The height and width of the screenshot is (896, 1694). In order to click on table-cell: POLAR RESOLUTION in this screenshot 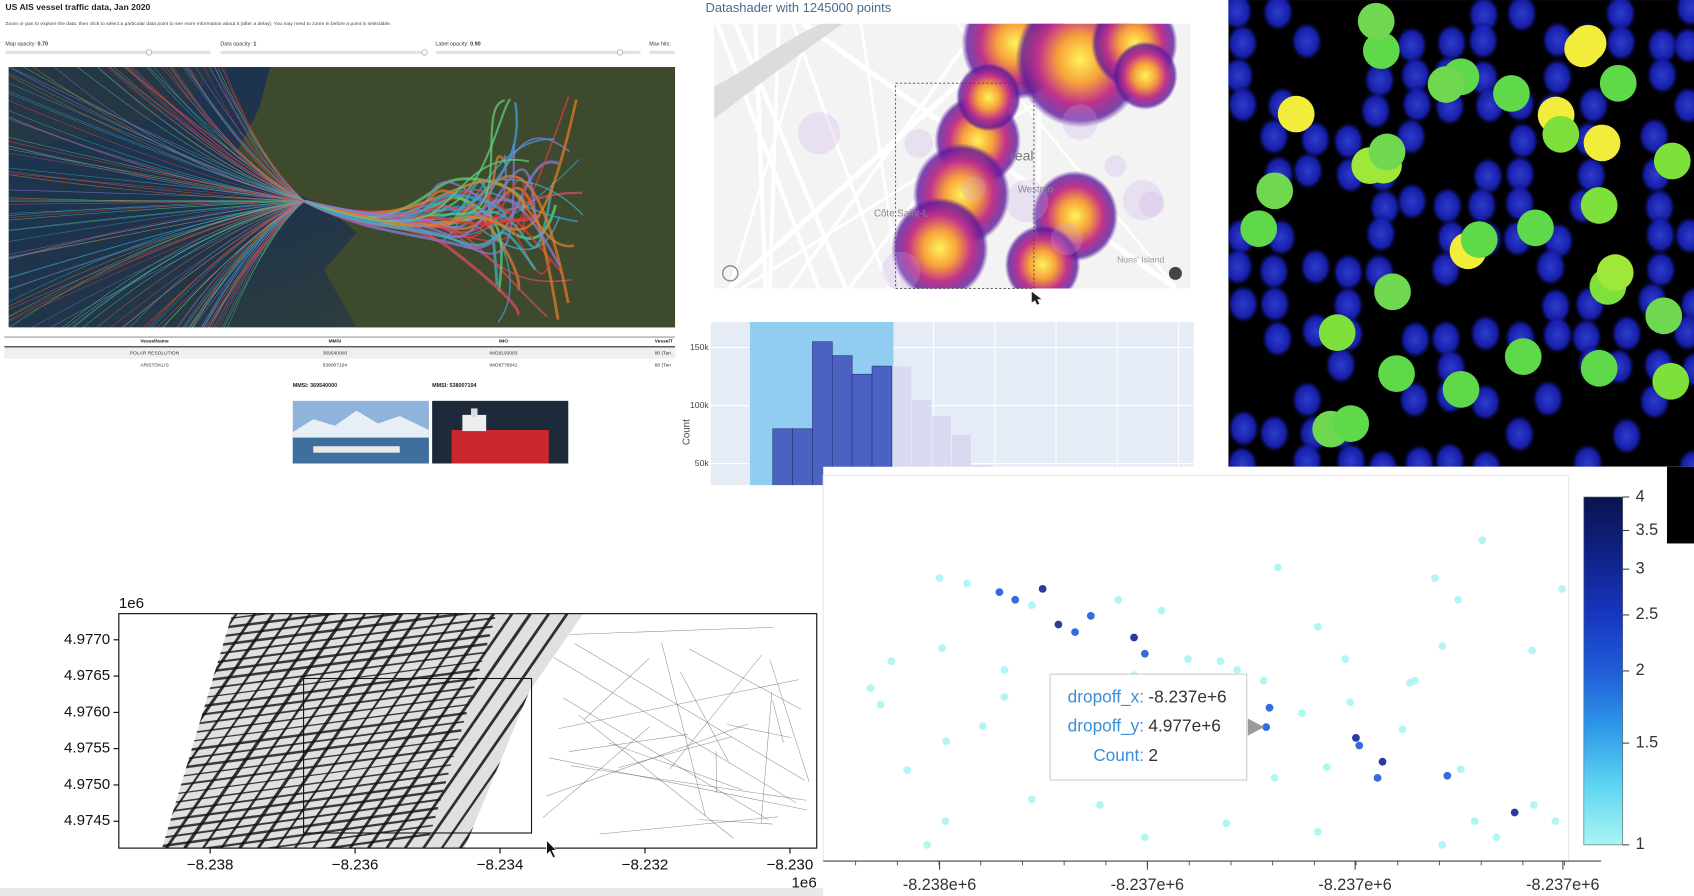, I will do `click(155, 354)`.